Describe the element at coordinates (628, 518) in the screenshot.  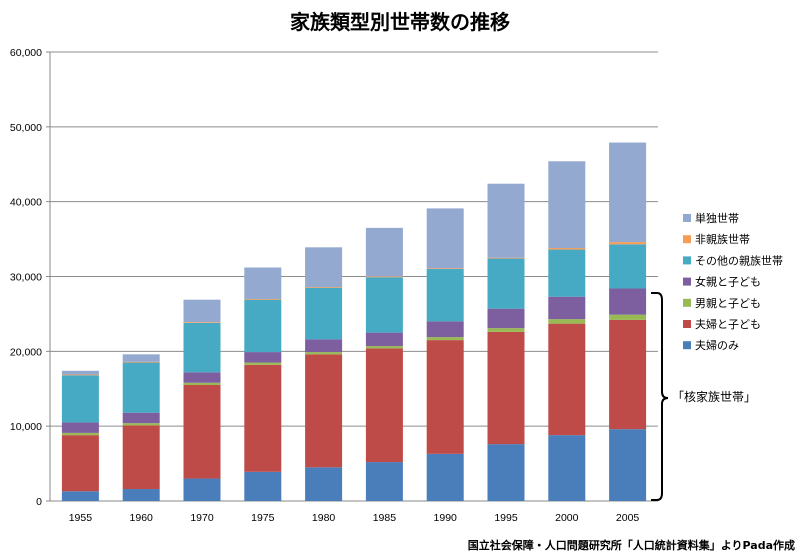
I see `x-tick-label: 2005` at that location.